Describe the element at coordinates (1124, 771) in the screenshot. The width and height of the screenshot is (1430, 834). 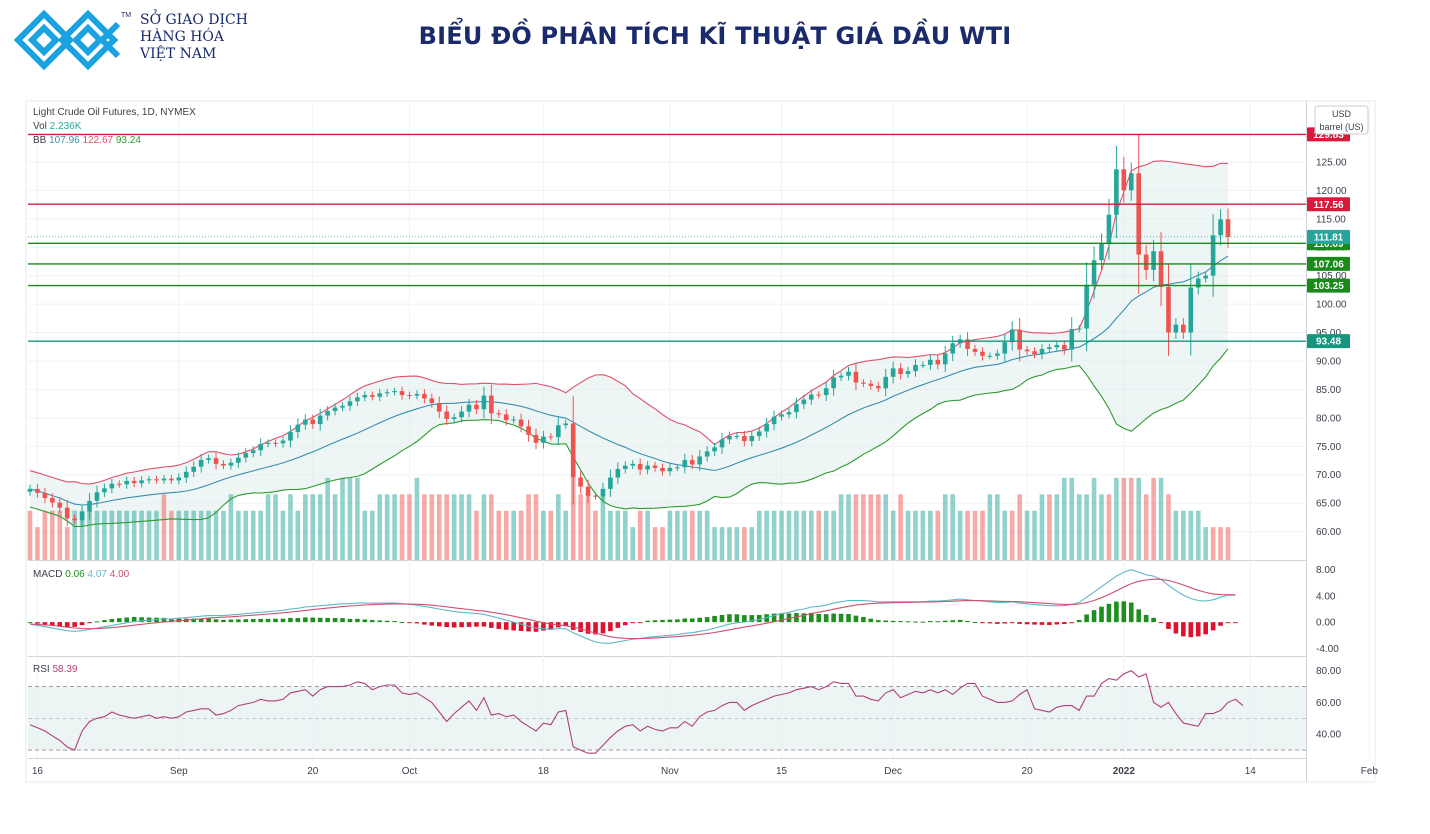
I see `x-tick-label-9: 2022` at that location.